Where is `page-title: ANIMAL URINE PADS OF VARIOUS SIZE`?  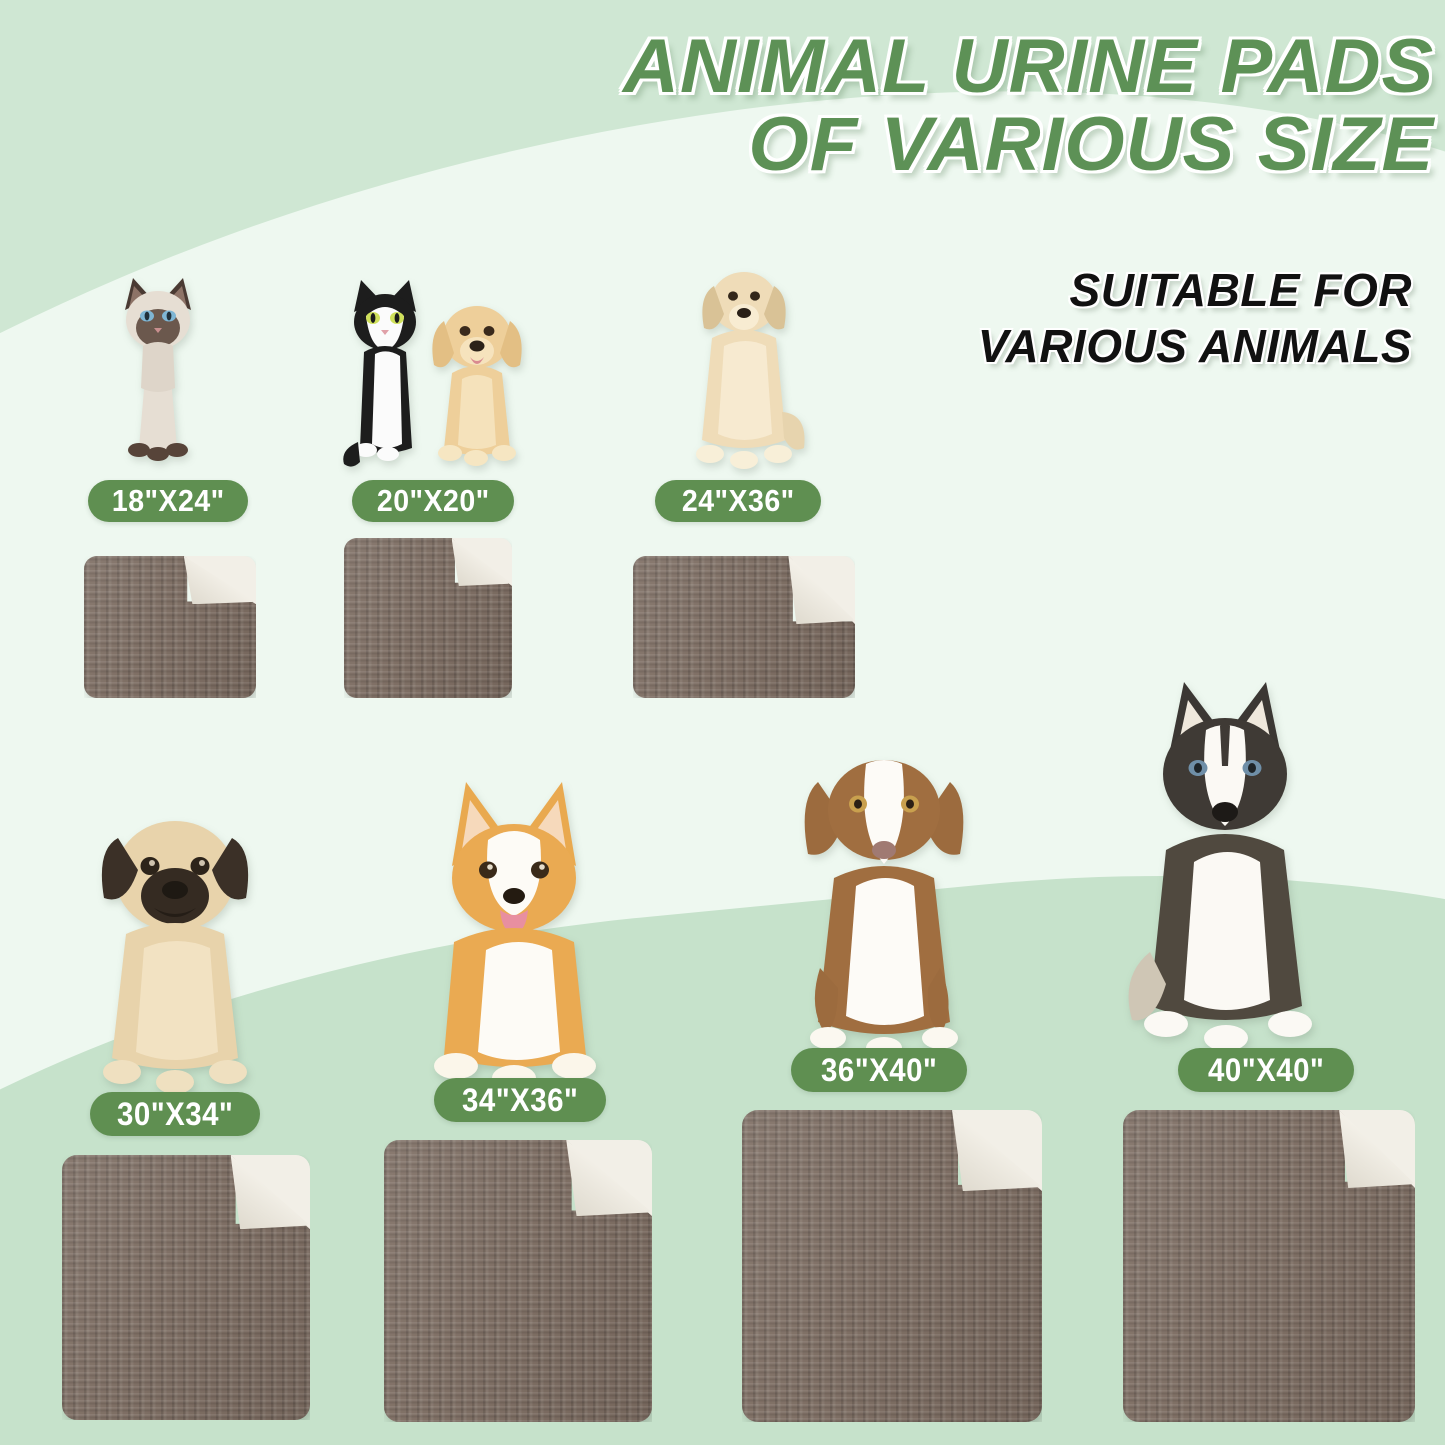 page-title: ANIMAL URINE PADS OF VARIOUS SIZE is located at coordinates (716, 106).